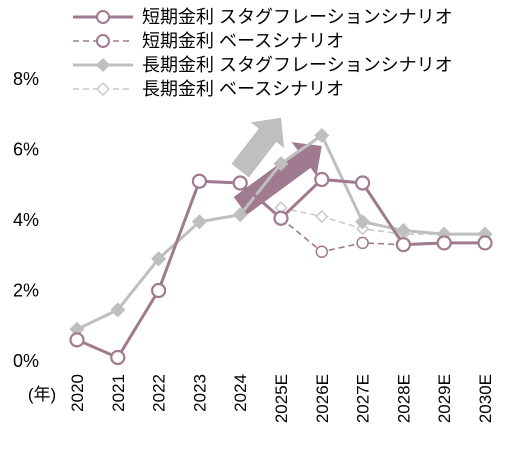 The image size is (518, 459). Describe the element at coordinates (77, 393) in the screenshot. I see `x-tick-label: 2020` at that location.